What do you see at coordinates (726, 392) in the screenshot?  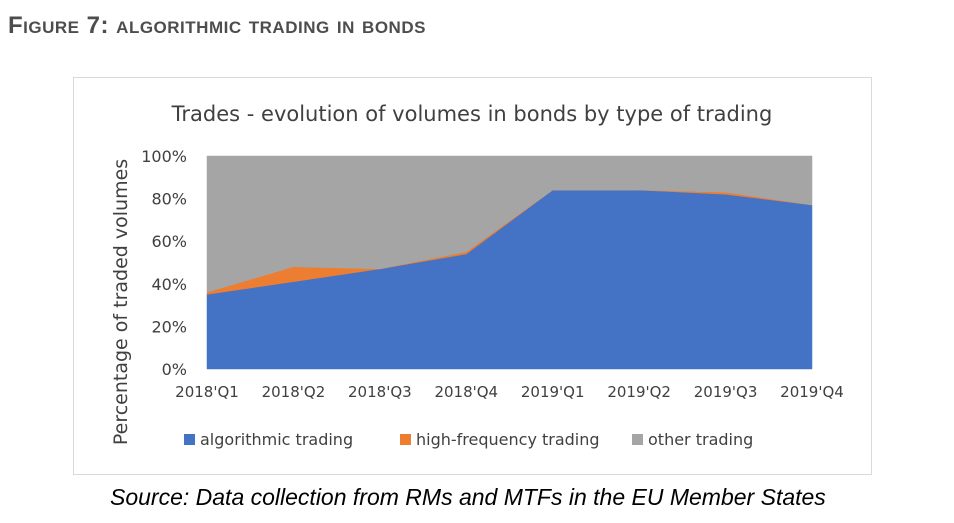 I see `x-tick-label: 2019'Q3` at bounding box center [726, 392].